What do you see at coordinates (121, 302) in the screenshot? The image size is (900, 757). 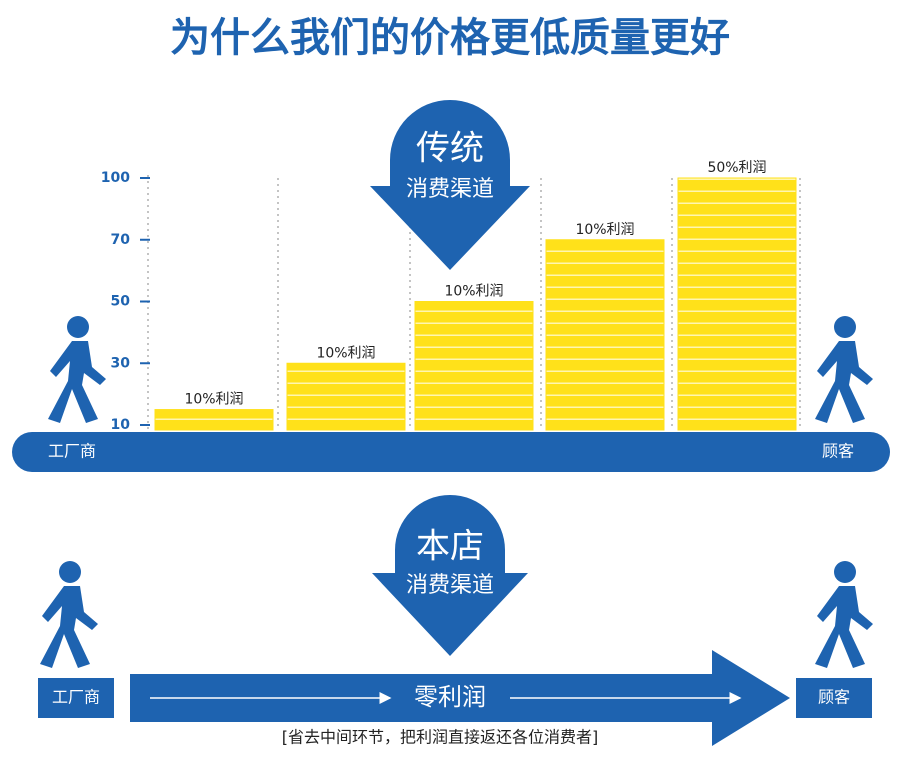 I see `y-tick-label: 50` at bounding box center [121, 302].